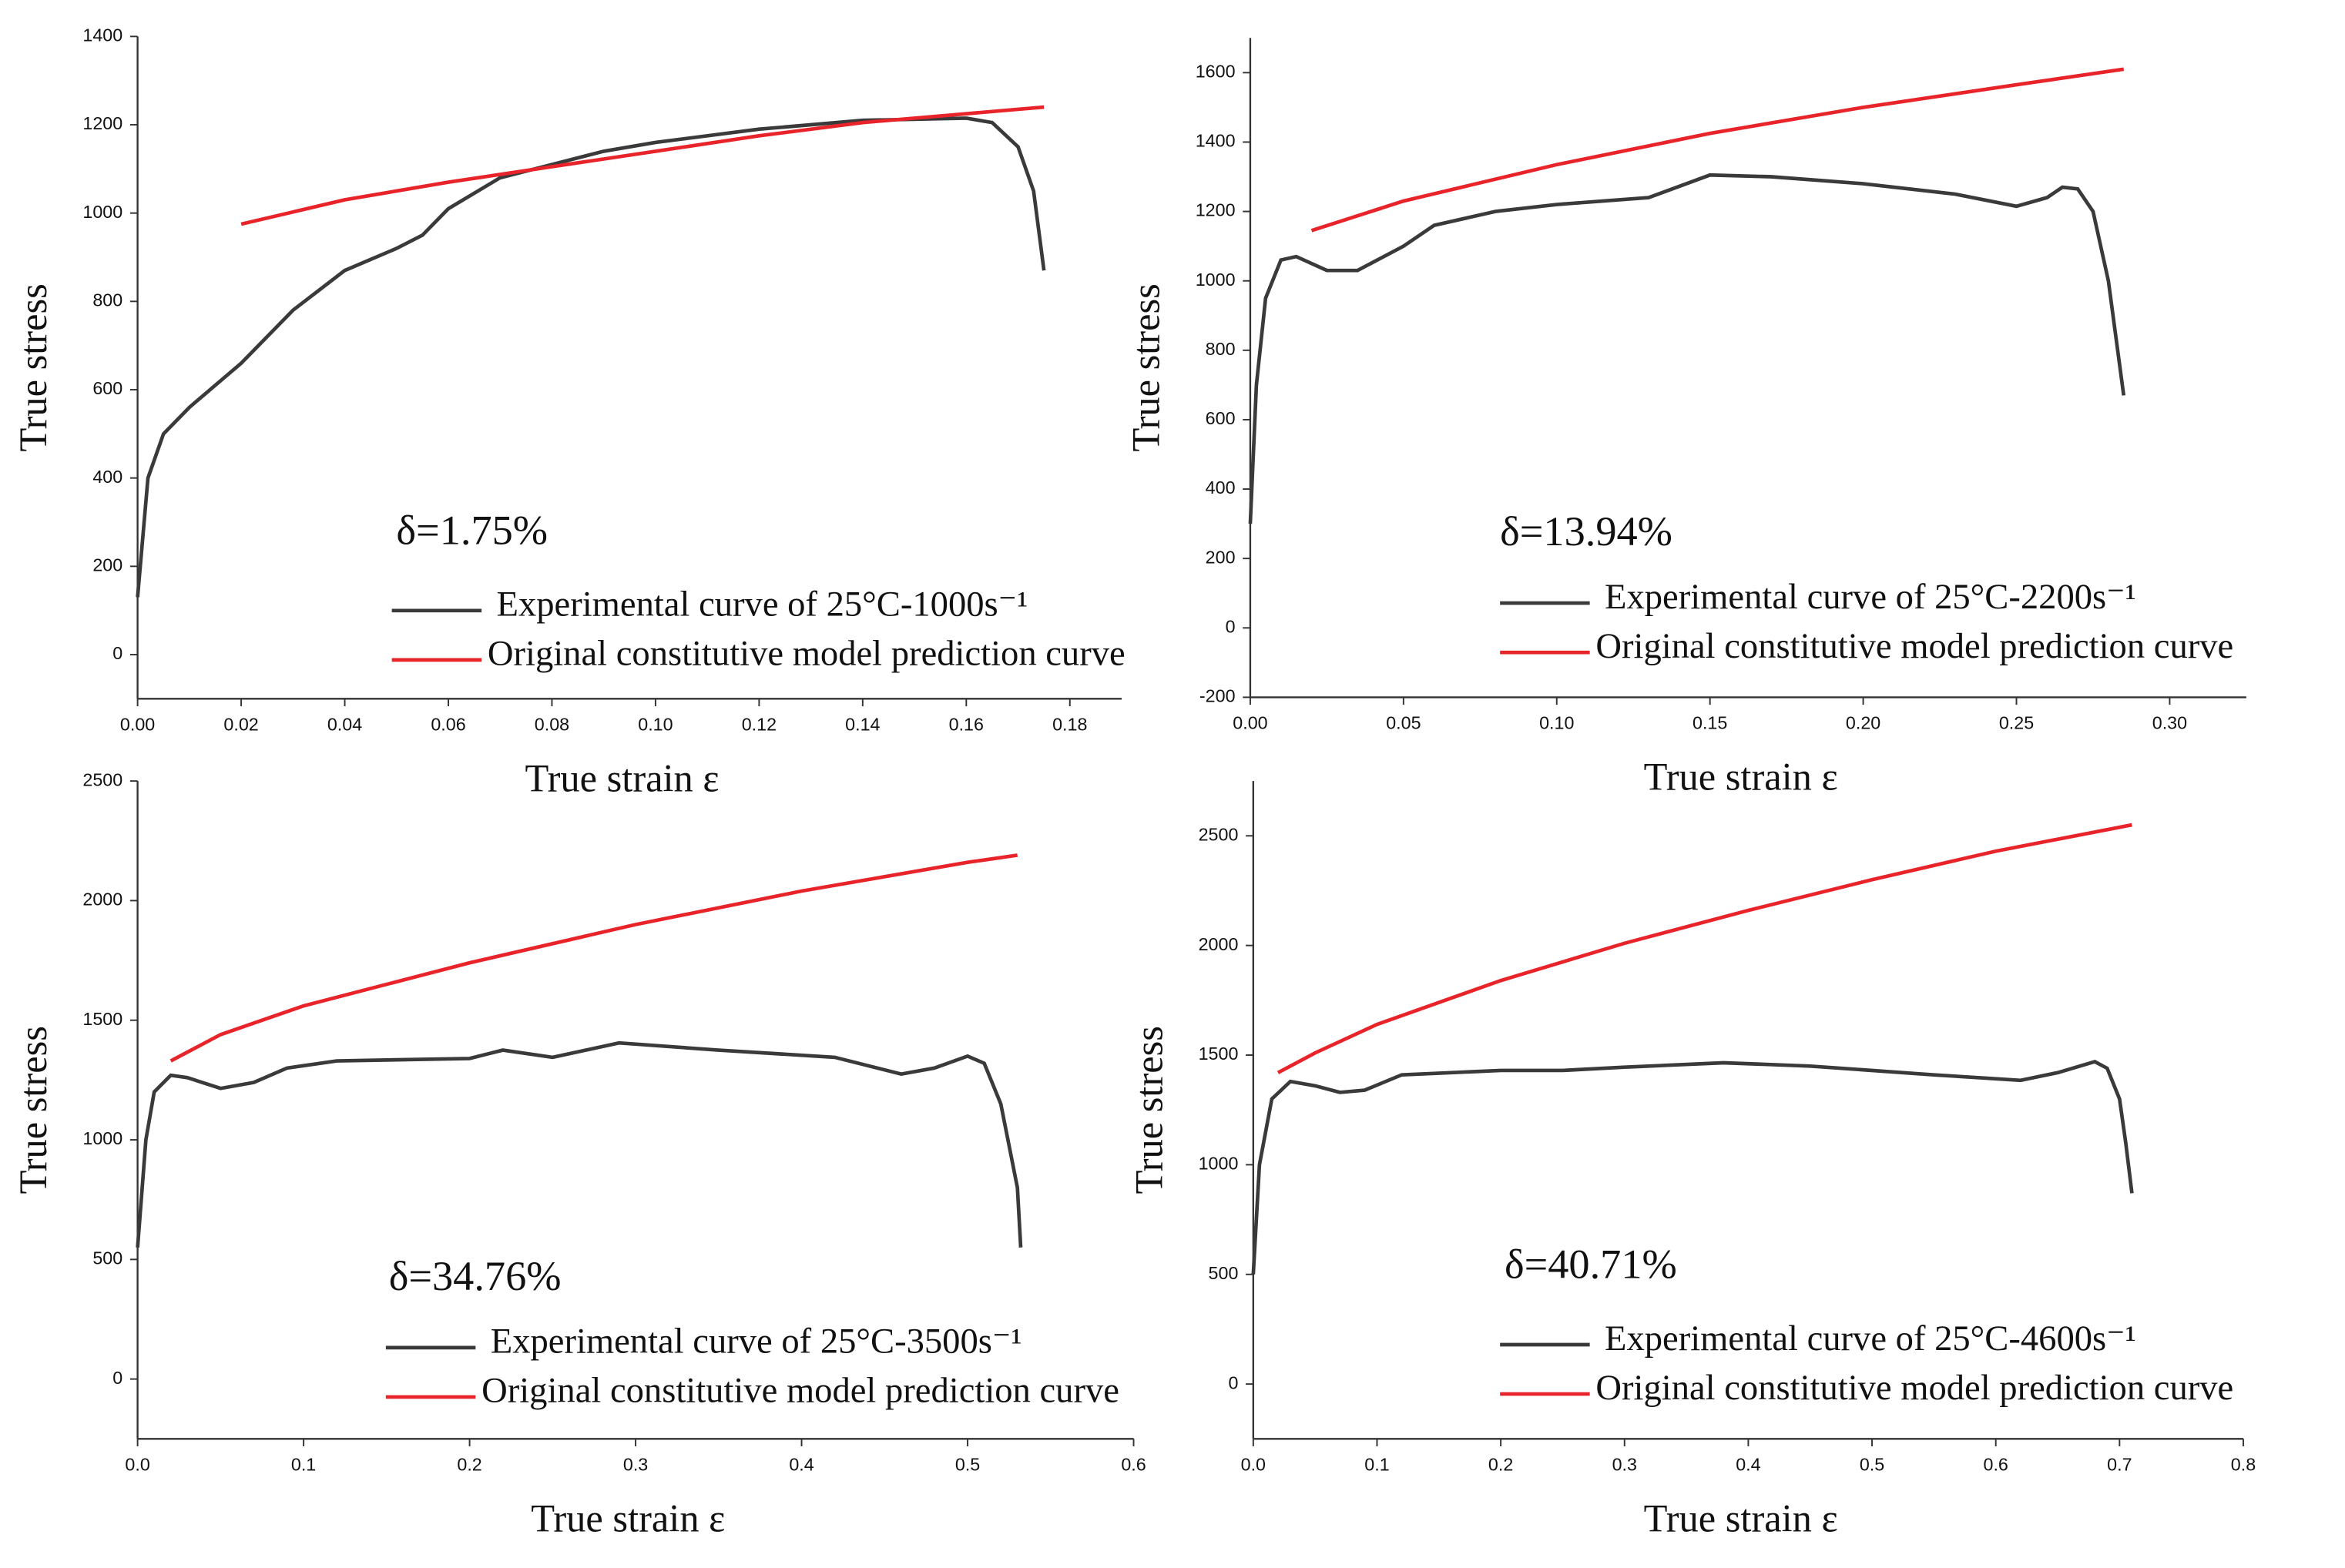  I want to click on x-tick-label: 0.16, so click(966, 724).